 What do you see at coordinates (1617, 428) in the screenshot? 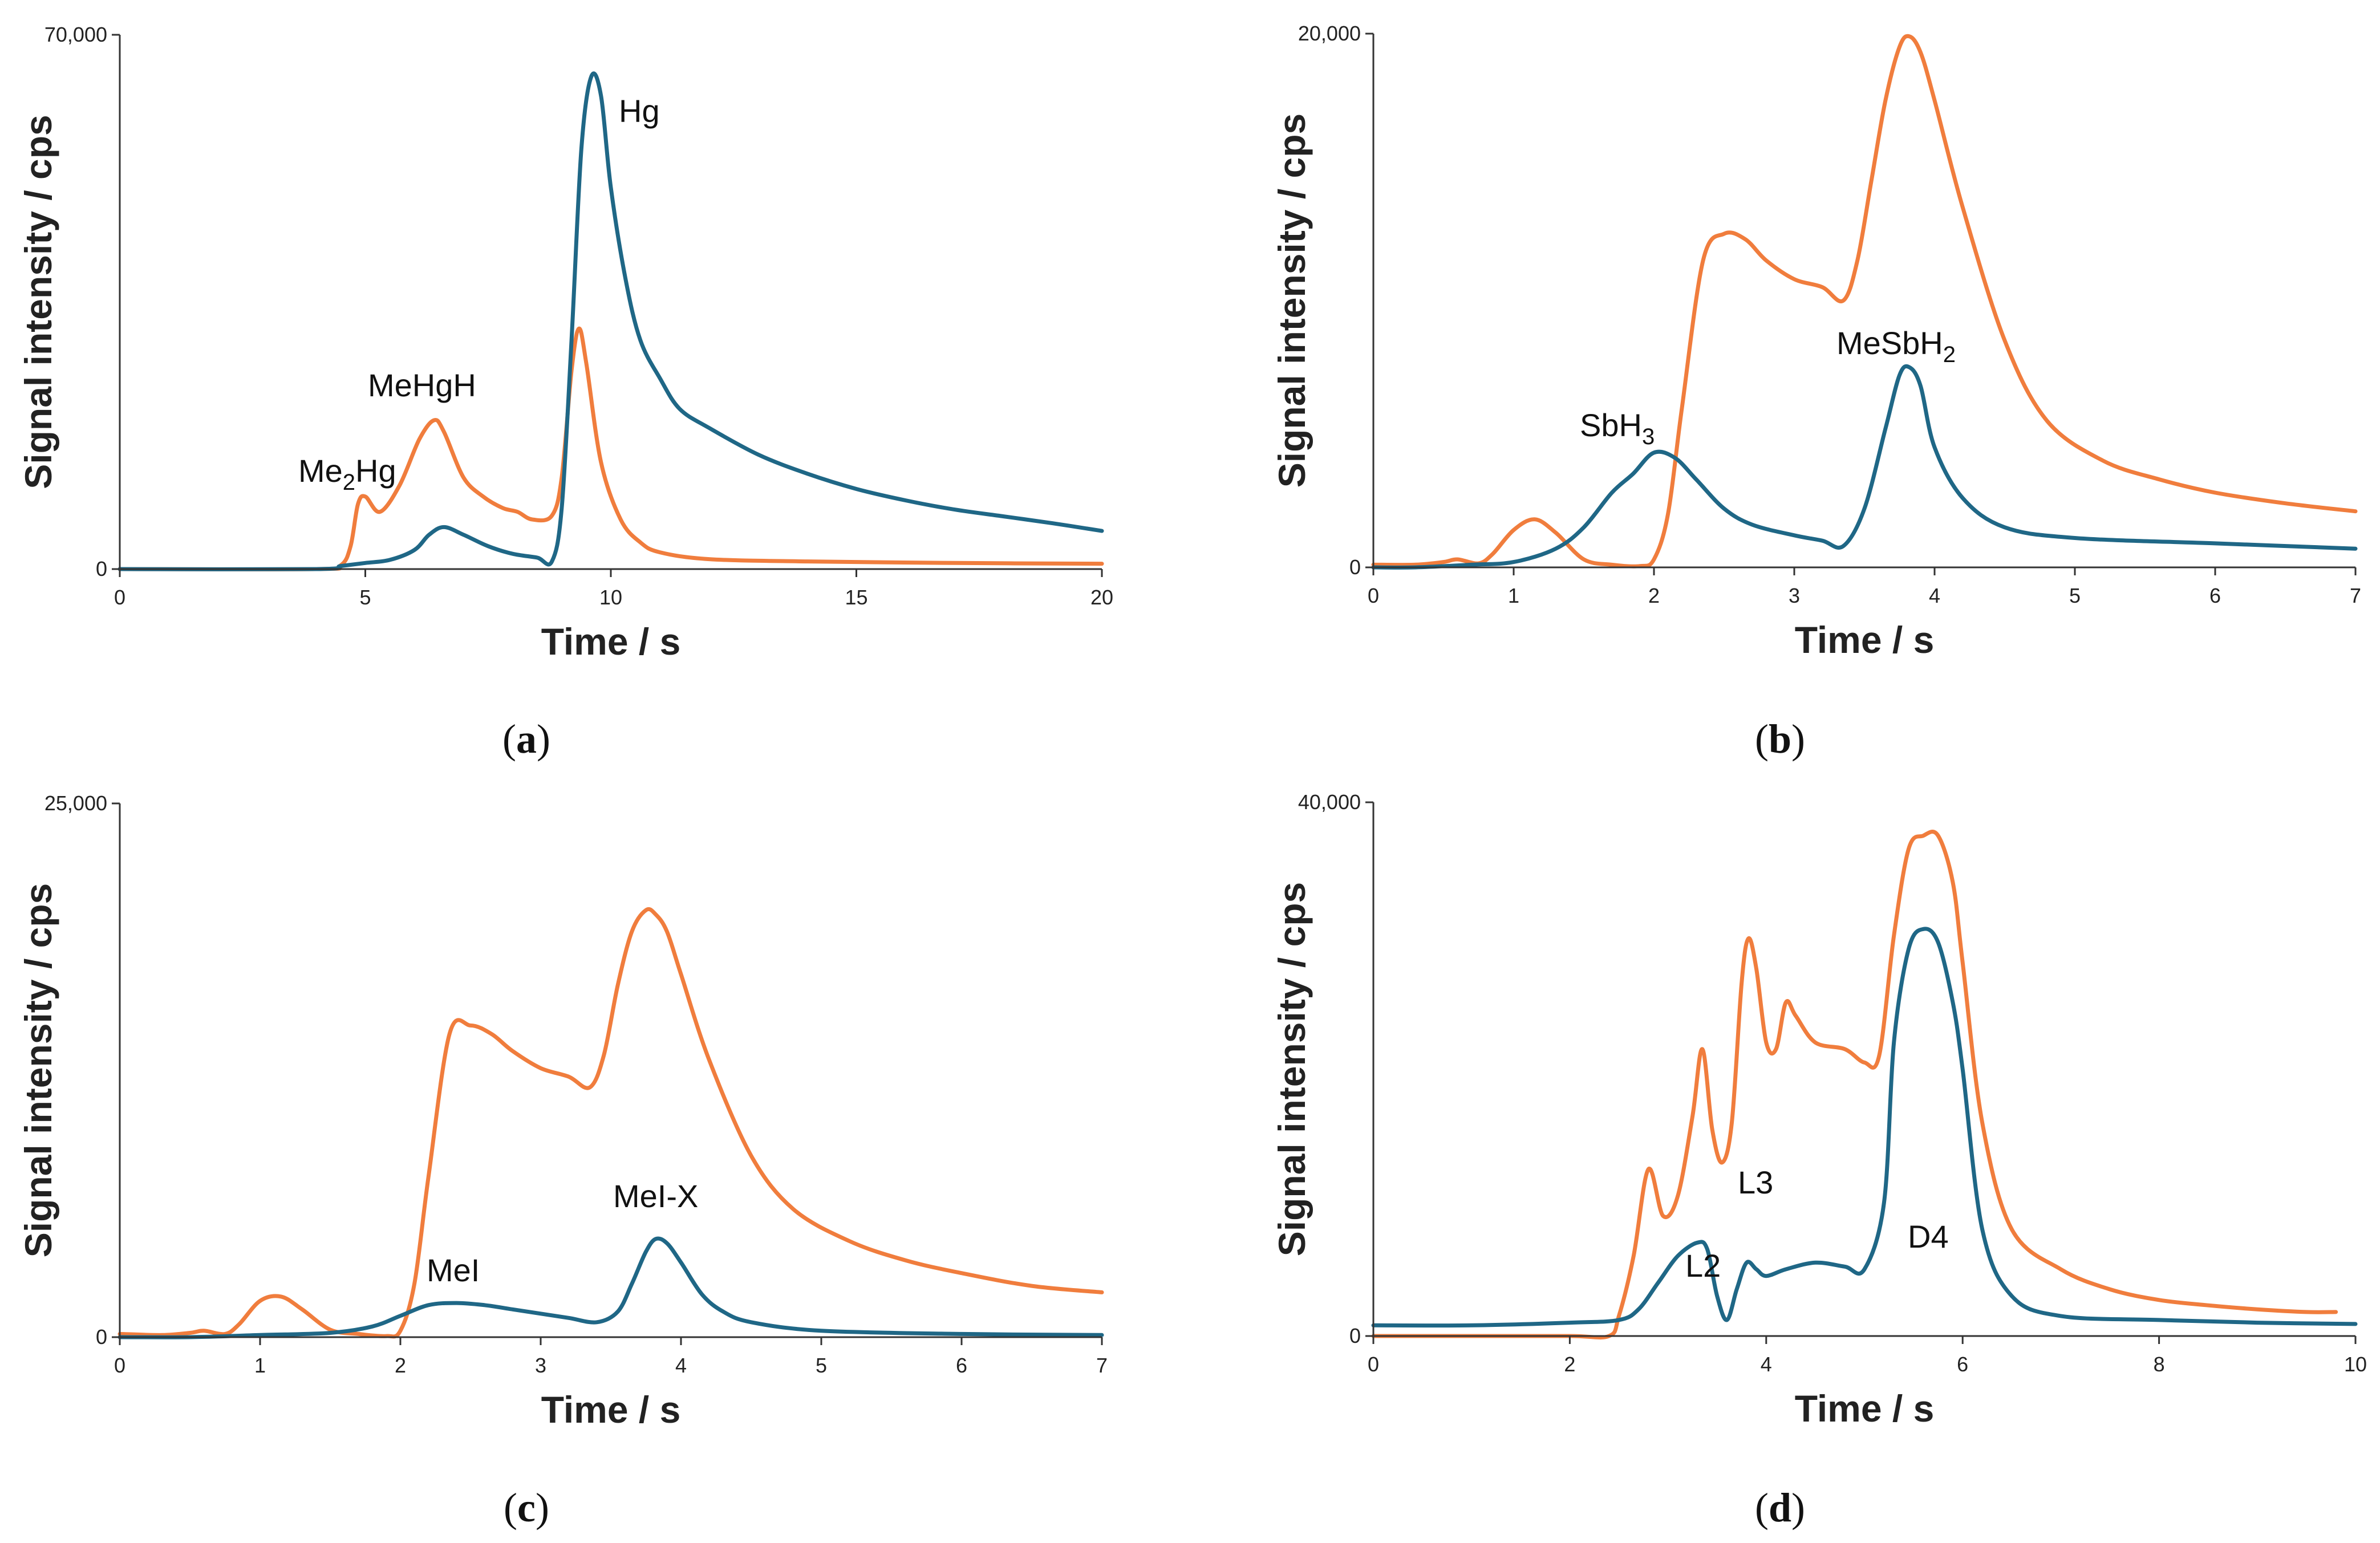
I see `peak-annotation: SbH3` at bounding box center [1617, 428].